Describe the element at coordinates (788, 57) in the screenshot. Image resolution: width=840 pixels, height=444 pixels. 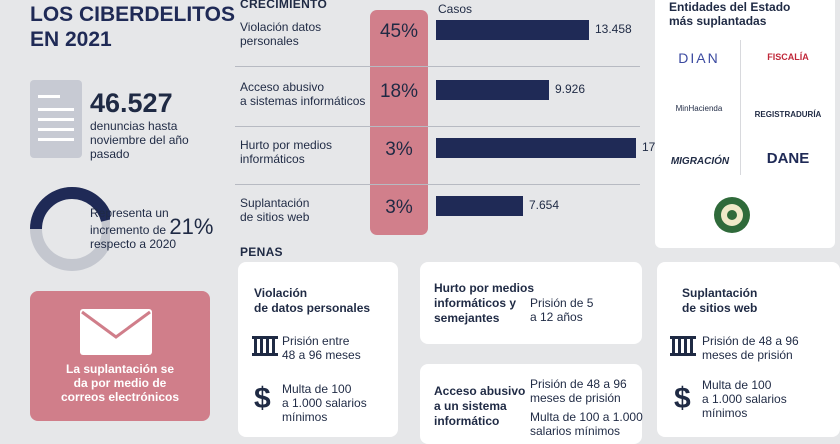
I see `fiscalia-logo: FISCALÍA` at that location.